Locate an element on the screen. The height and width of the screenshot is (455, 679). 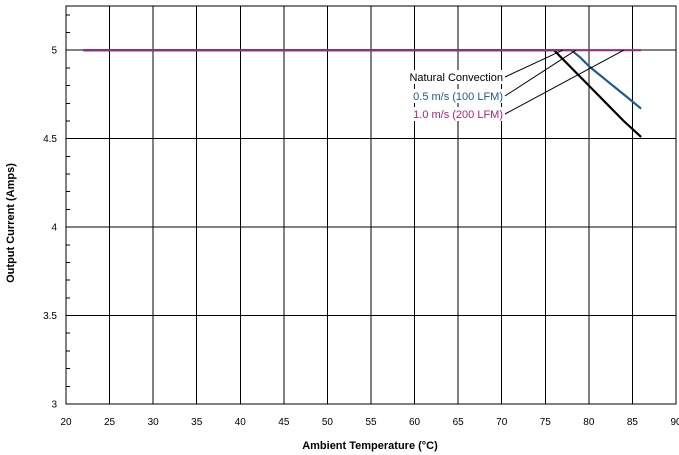
series-line is located at coordinates (362, 79).